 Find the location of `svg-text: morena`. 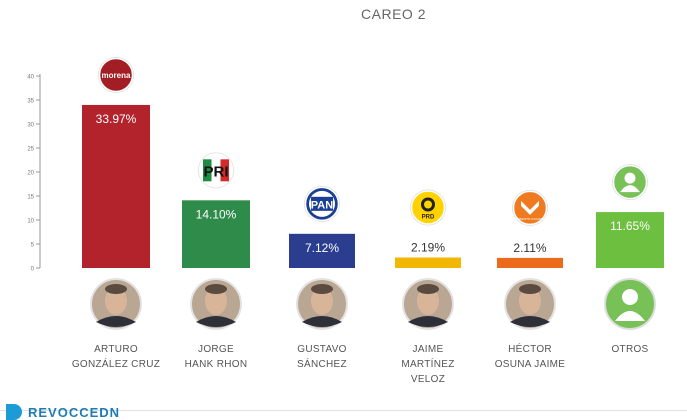

svg-text: morena is located at coordinates (116, 75).